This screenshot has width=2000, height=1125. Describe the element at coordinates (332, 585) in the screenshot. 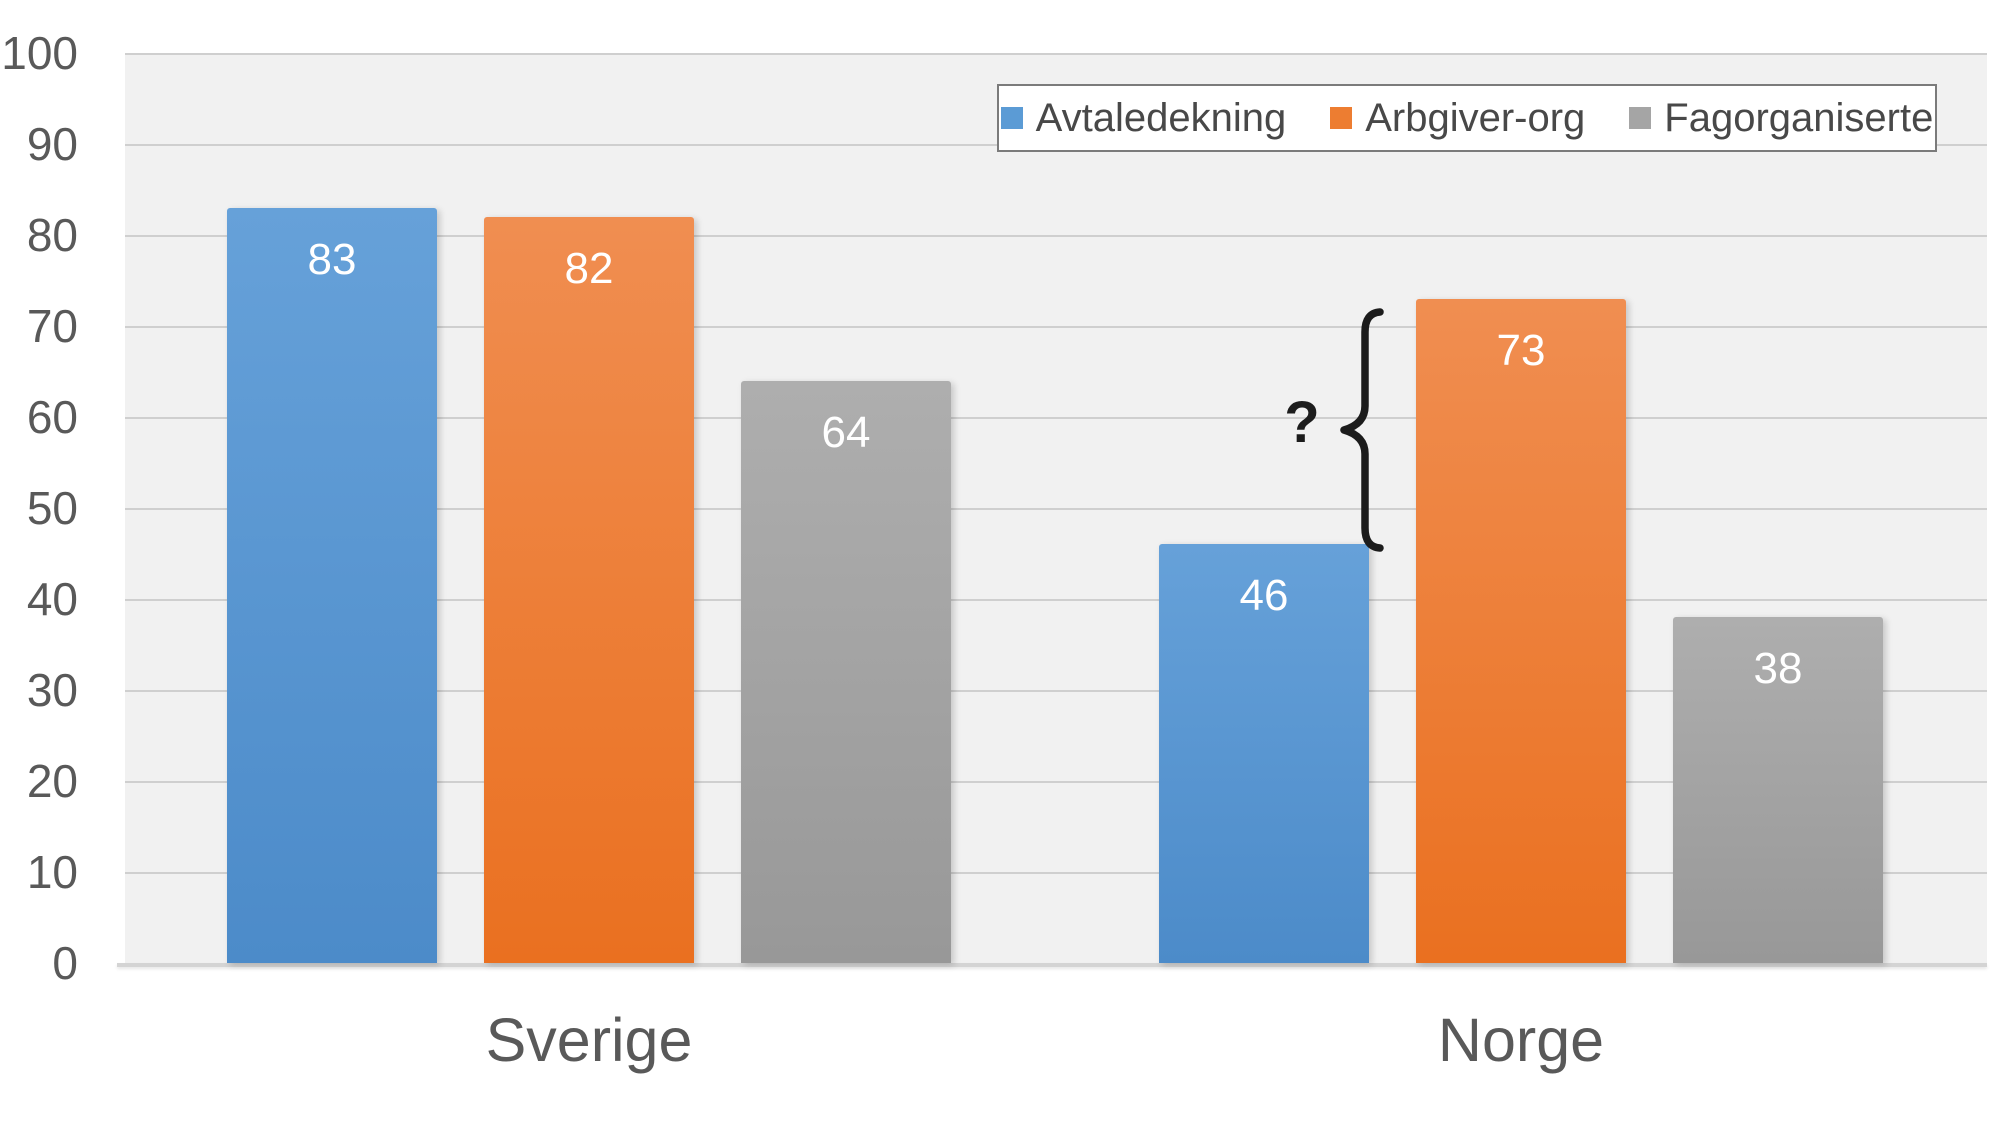

I see `bar-sverige-avtaledekning: 83` at that location.